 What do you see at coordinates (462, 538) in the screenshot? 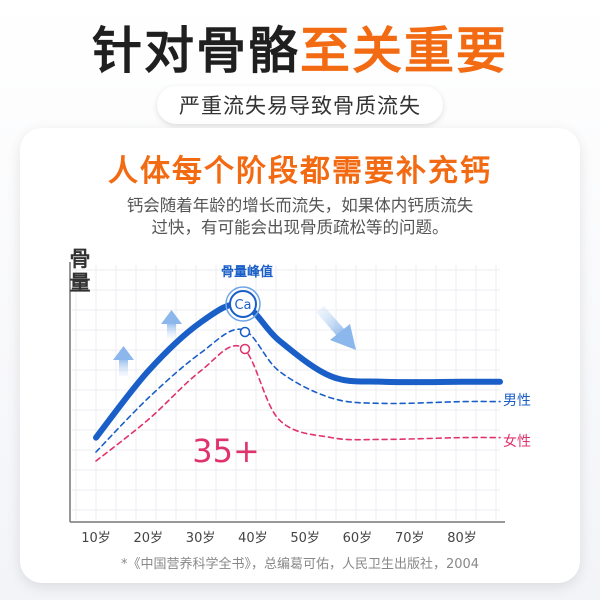
I see `x-tick-label: 80岁` at bounding box center [462, 538].